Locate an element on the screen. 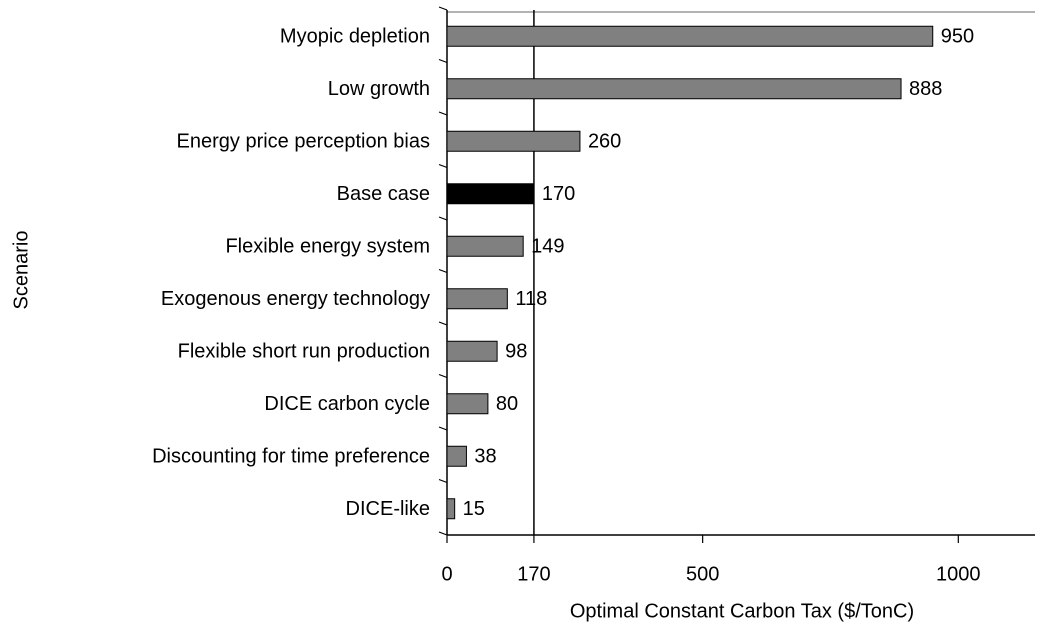 The height and width of the screenshot is (635, 1038). value-label: 15 is located at coordinates (474, 509).